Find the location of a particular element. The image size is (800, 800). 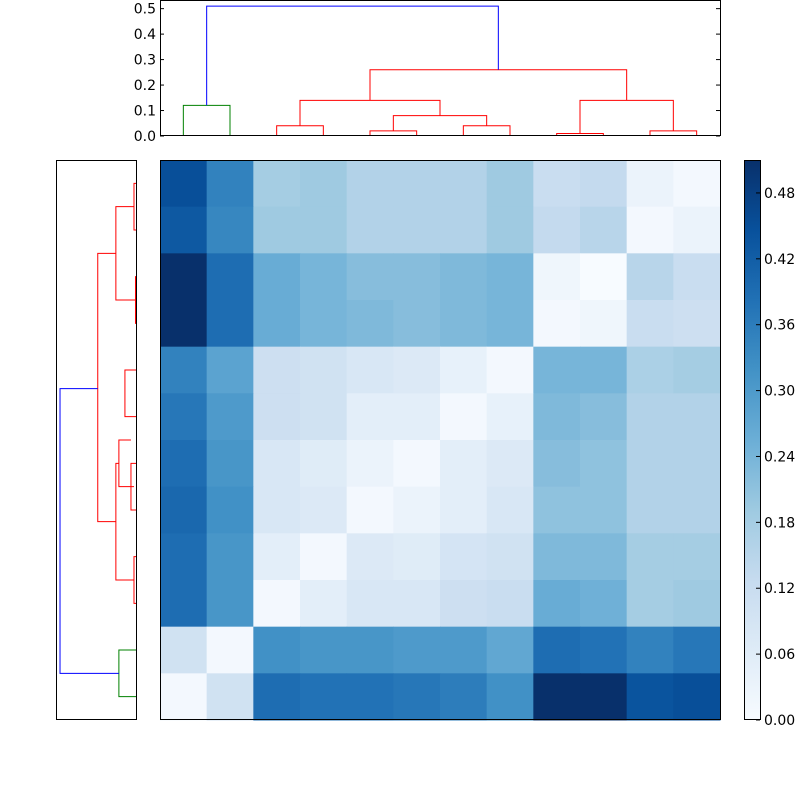

heatmap-cell-r10-c2 is located at coordinates (277, 650).